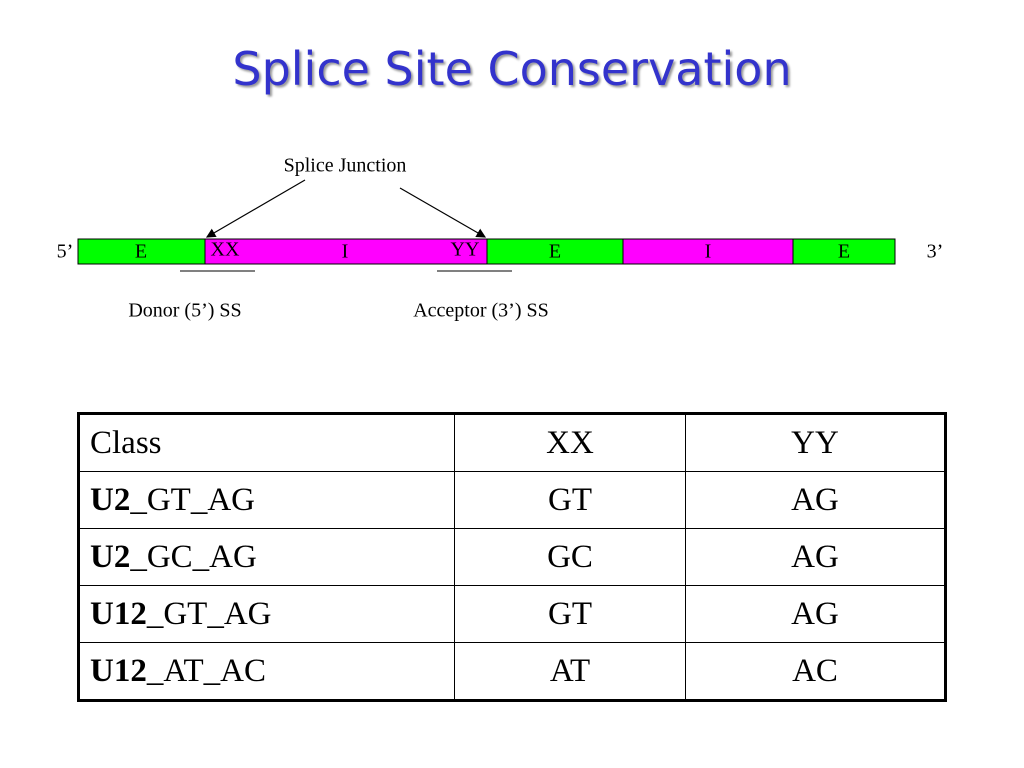  I want to click on segment-label: YY, so click(465, 250).